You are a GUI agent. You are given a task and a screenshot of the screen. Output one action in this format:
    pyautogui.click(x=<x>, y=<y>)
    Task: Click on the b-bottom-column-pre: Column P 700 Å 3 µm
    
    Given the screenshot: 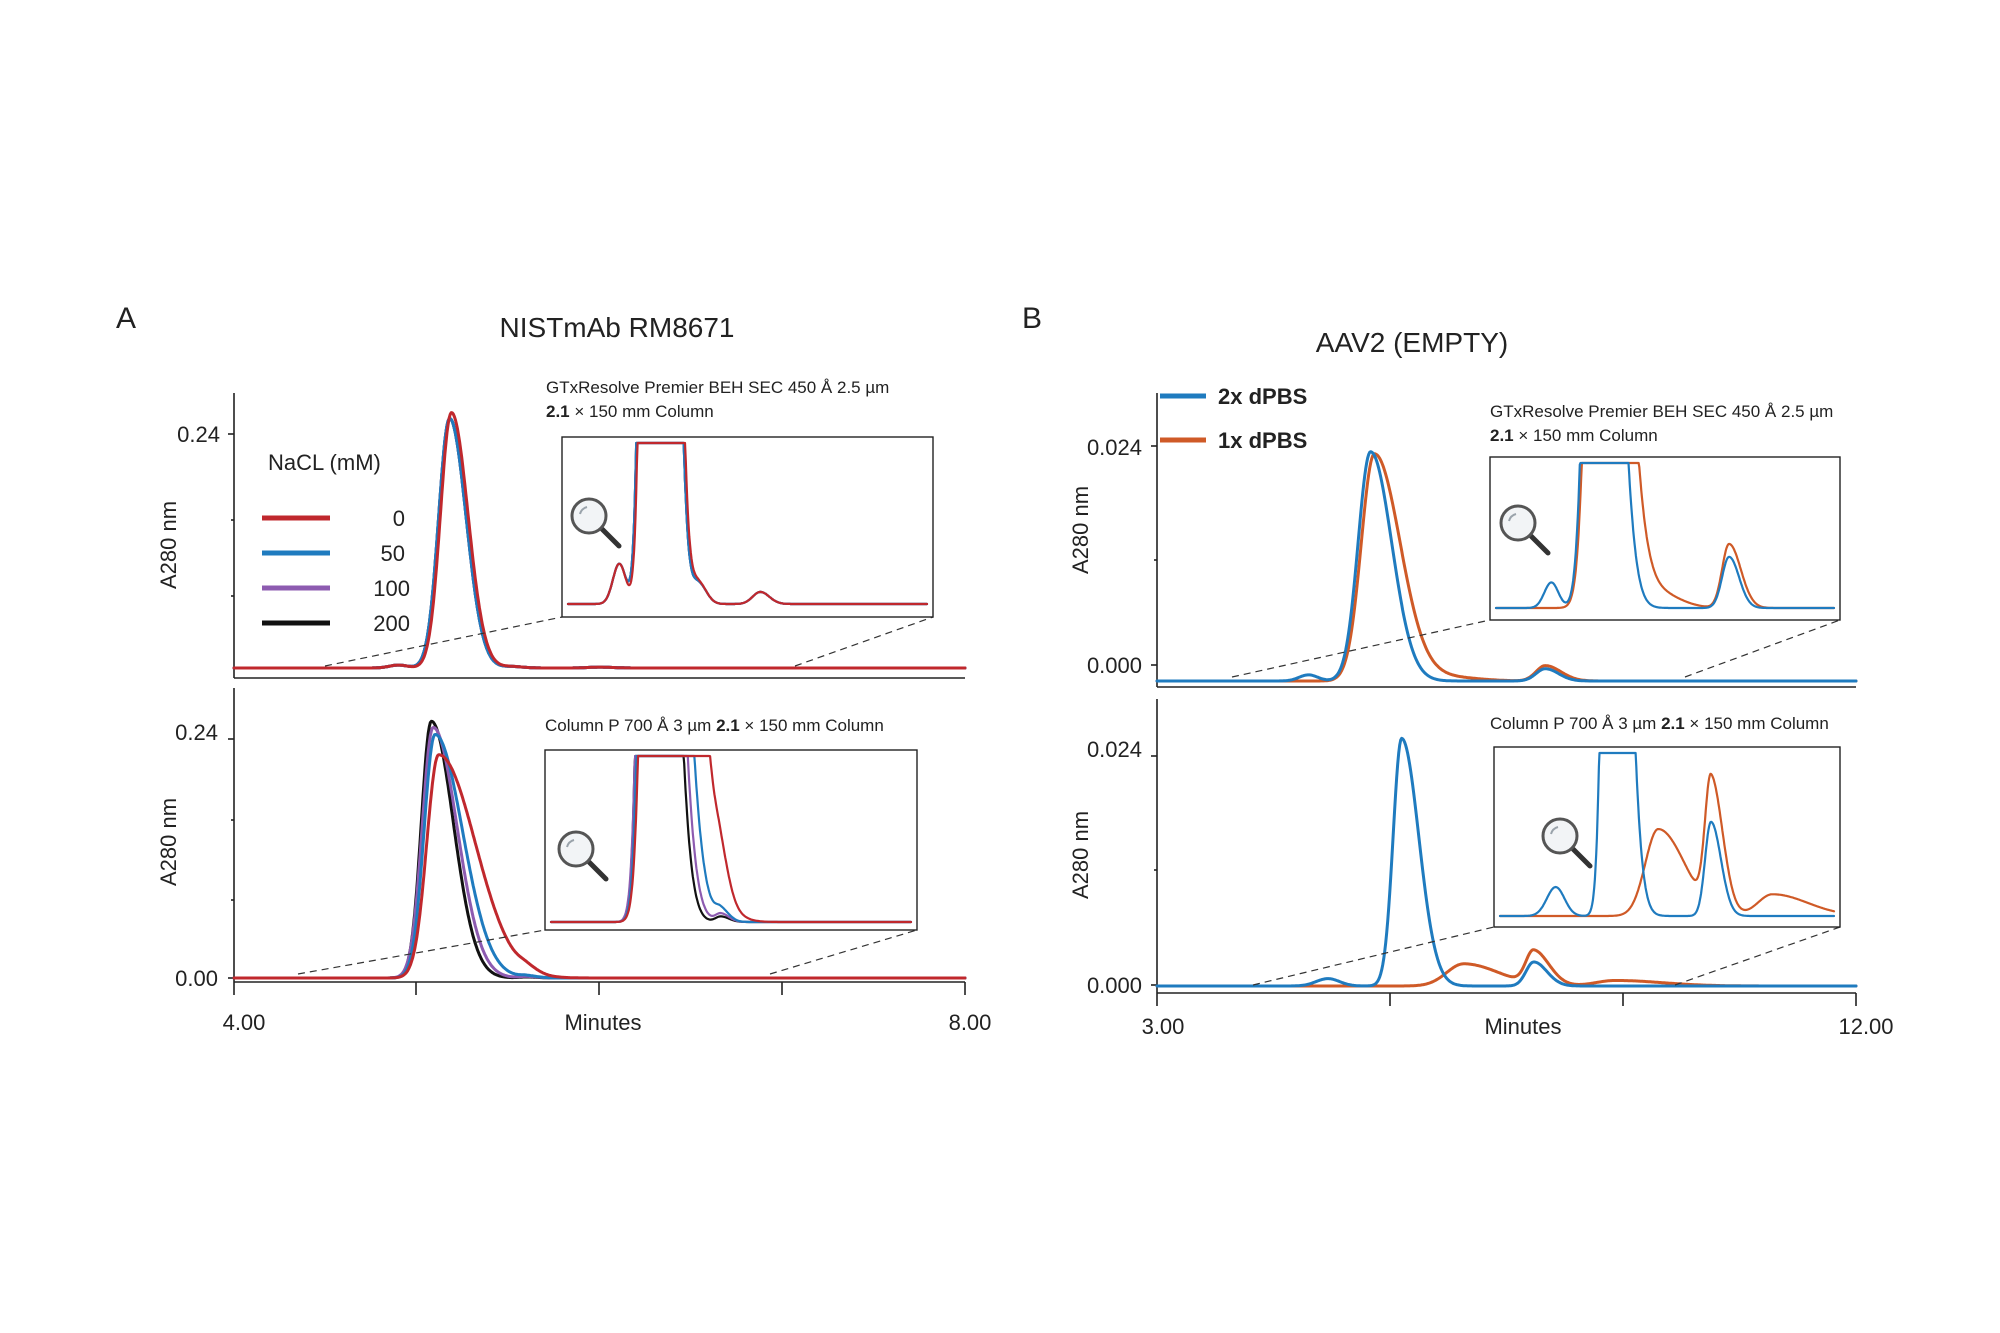 What is the action you would take?
    pyautogui.click(x=1575, y=723)
    